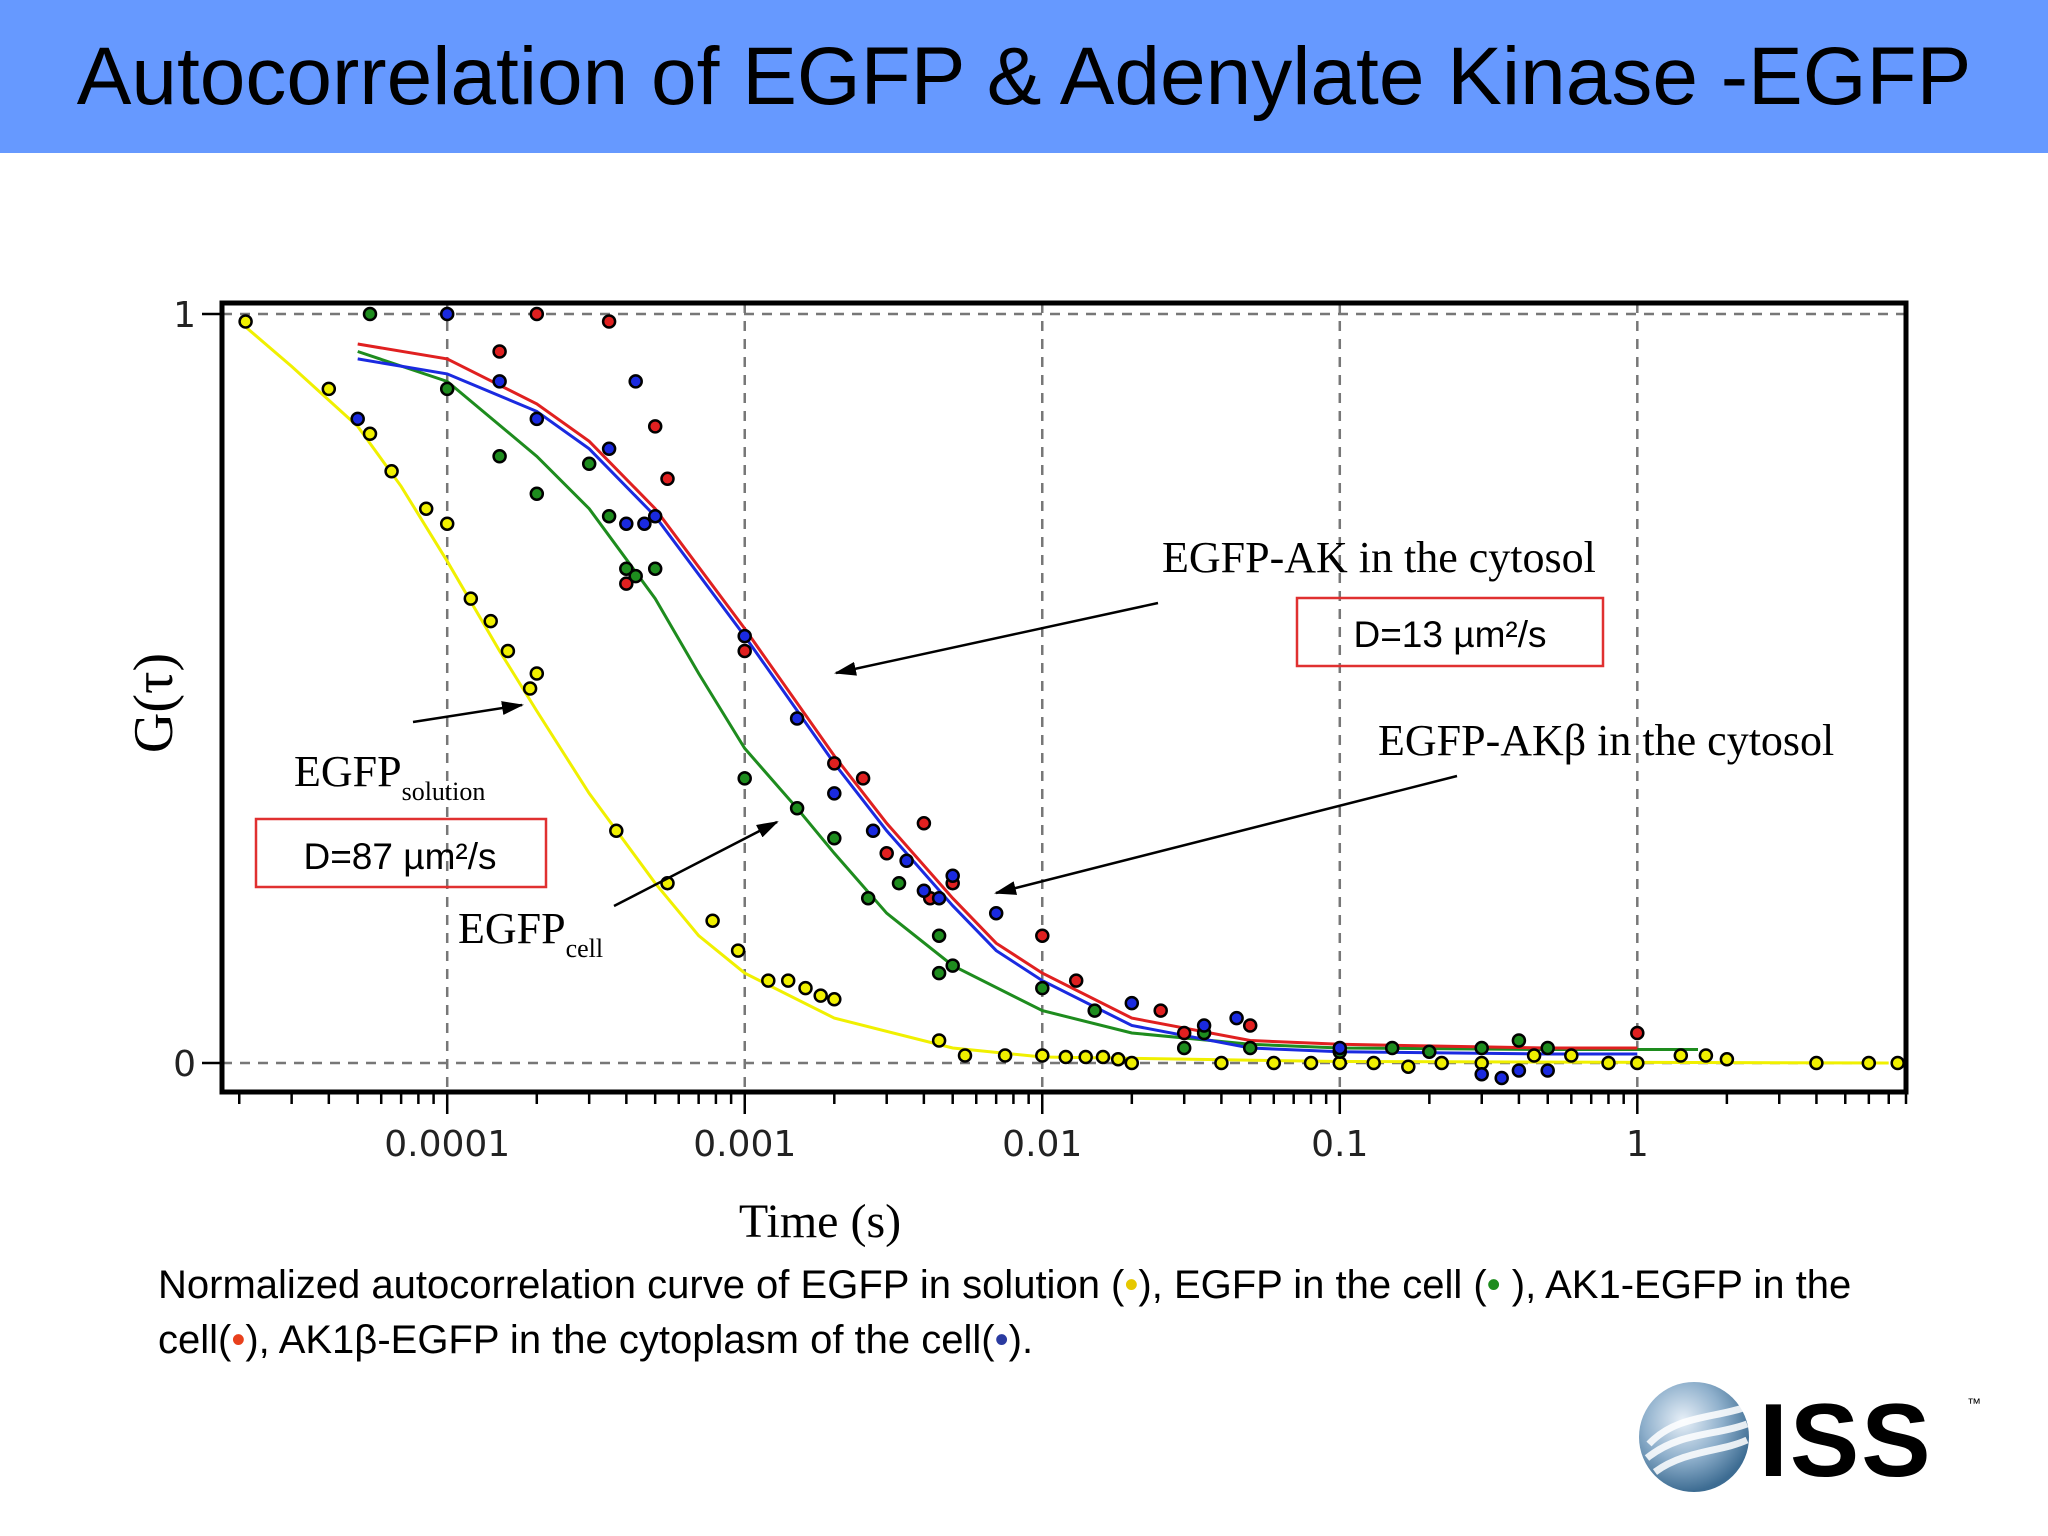  Describe the element at coordinates (820, 1221) in the screenshot. I see `x-axis-label: Time (s)` at that location.